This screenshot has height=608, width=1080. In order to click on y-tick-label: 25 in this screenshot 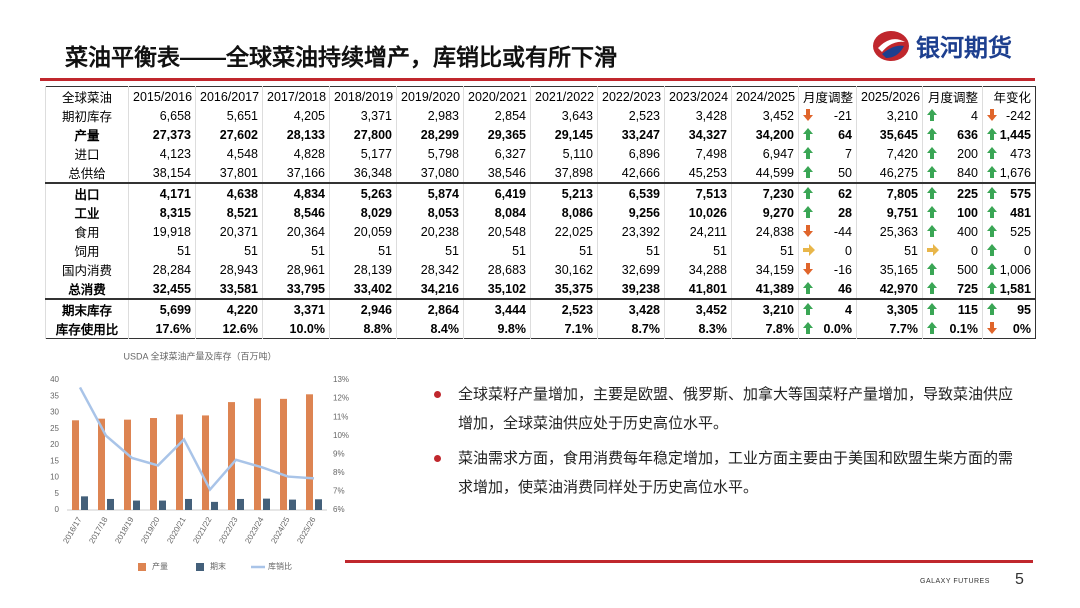, I will do `click(54, 428)`.